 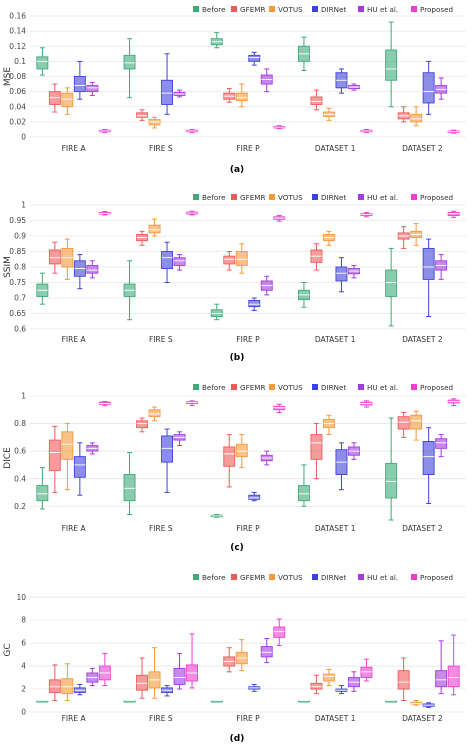 What do you see at coordinates (237, 739) in the screenshot?
I see `panel-caption: (d)` at bounding box center [237, 739].